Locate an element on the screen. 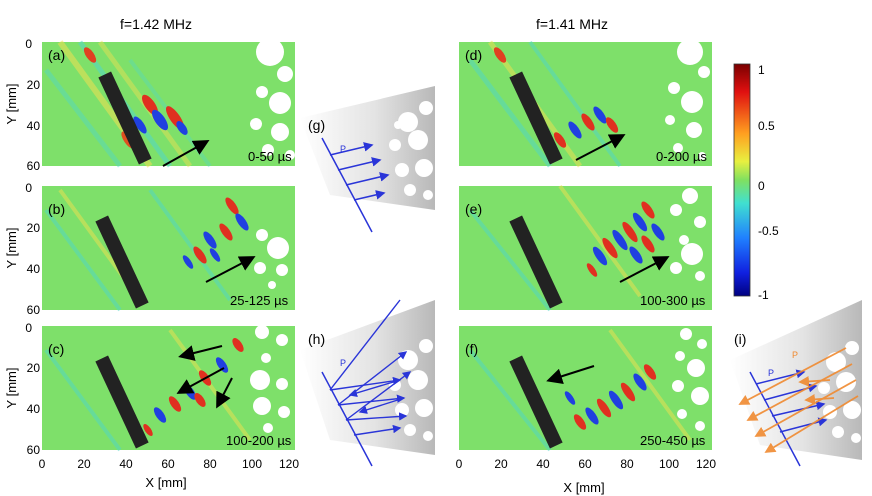  panel-label: (d) is located at coordinates (473, 55).